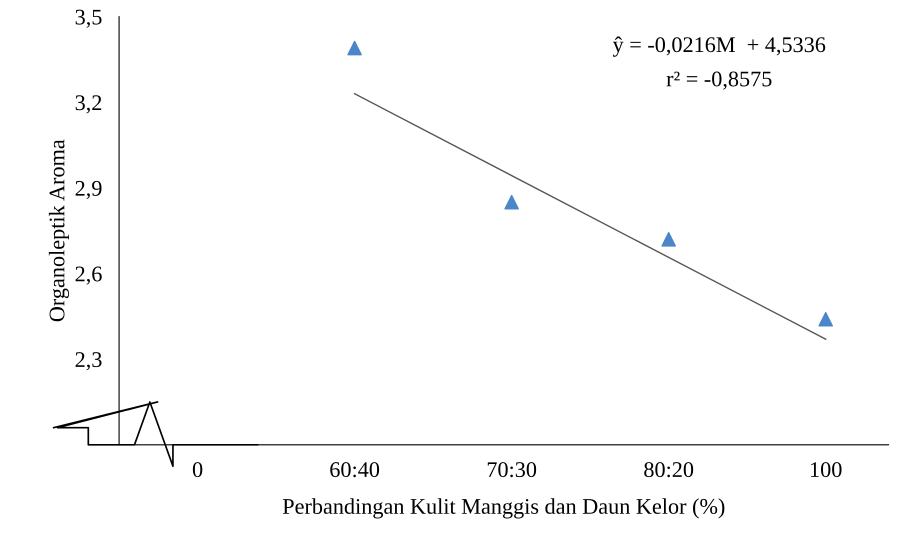 The height and width of the screenshot is (556, 916). What do you see at coordinates (197, 470) in the screenshot?
I see `x-tick-label: 0` at bounding box center [197, 470].